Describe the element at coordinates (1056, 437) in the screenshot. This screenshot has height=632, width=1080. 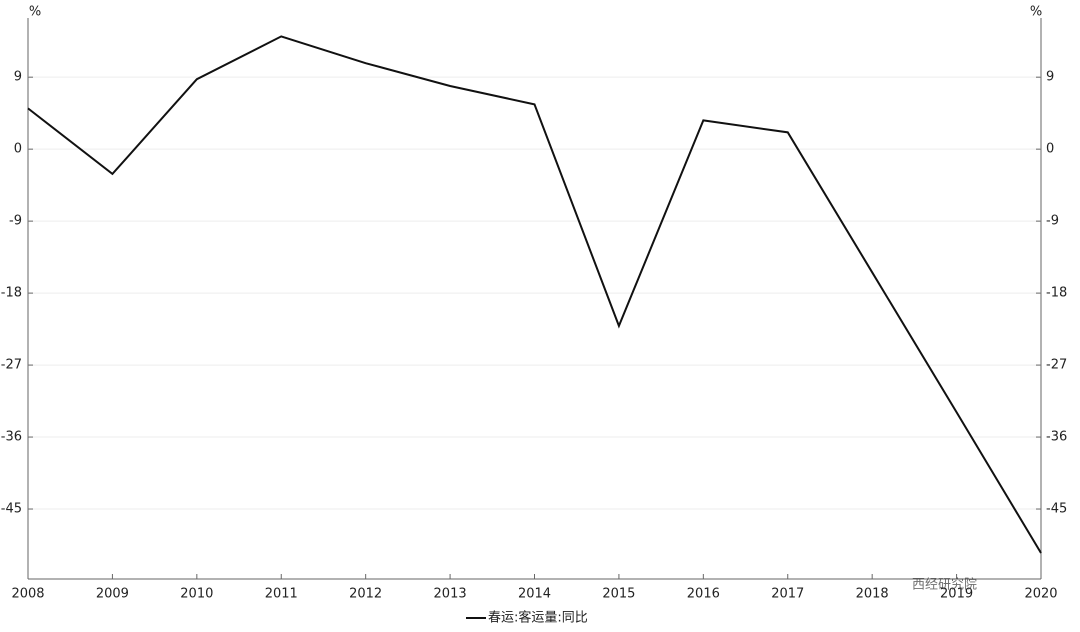
I see `y2-tick-label: -36` at that location.